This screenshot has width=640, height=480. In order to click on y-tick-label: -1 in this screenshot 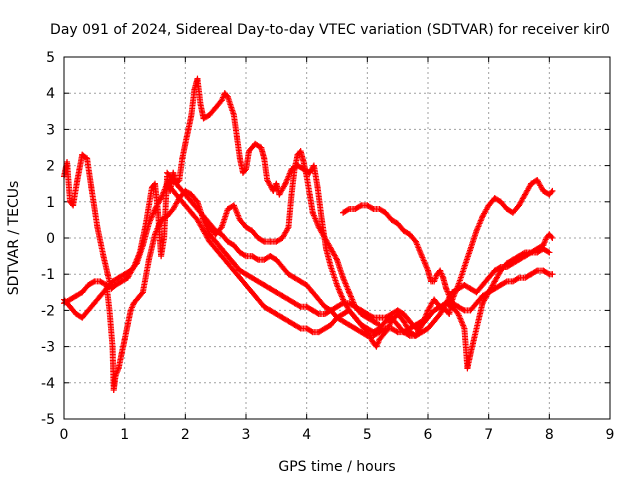, I will do `click(48, 275)`.